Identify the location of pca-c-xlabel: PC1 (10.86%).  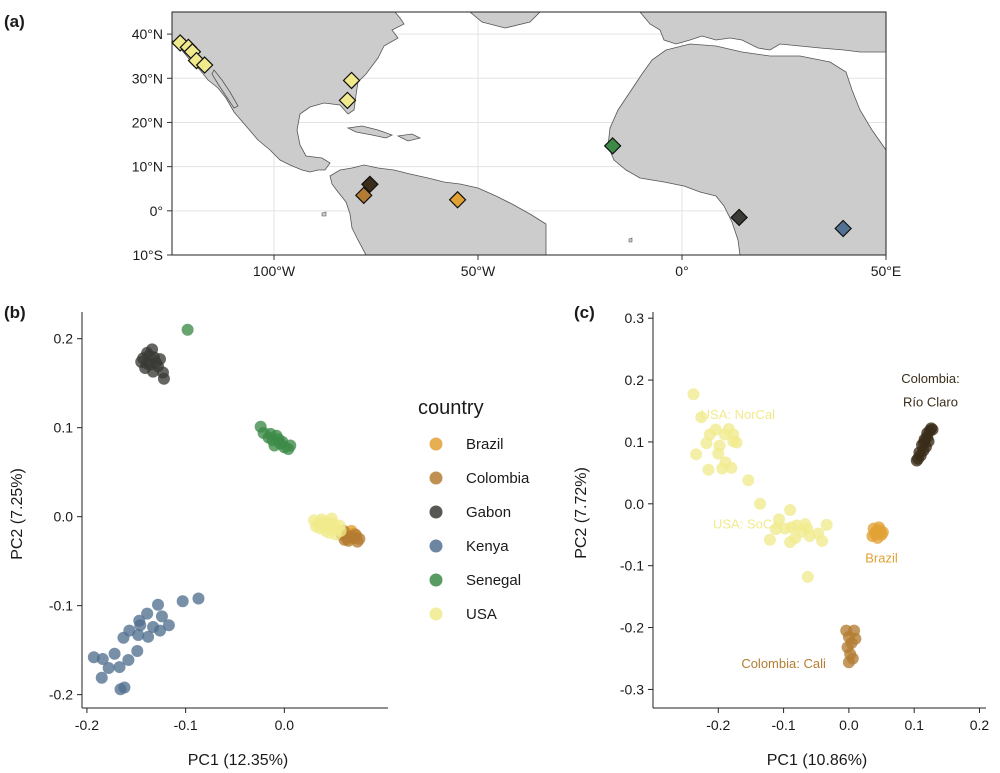
(817, 760).